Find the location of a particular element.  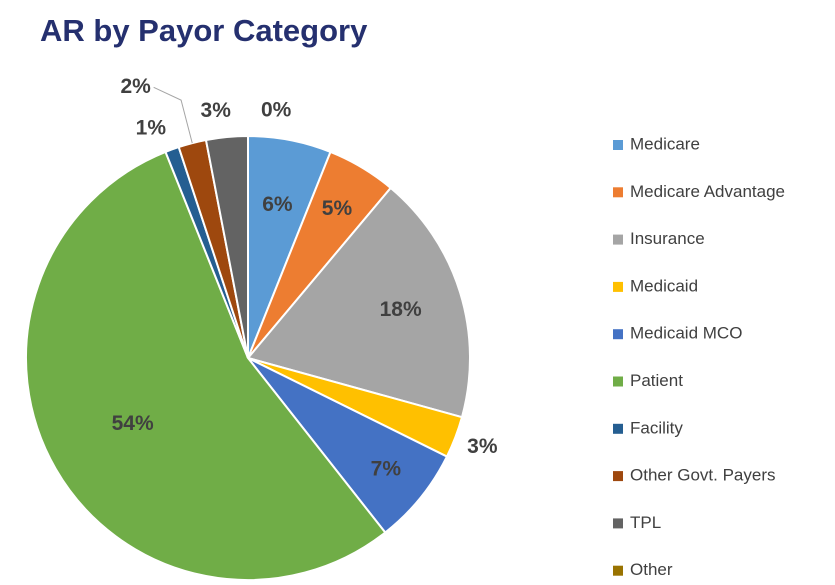

legend-label: Insurance is located at coordinates (667, 238).